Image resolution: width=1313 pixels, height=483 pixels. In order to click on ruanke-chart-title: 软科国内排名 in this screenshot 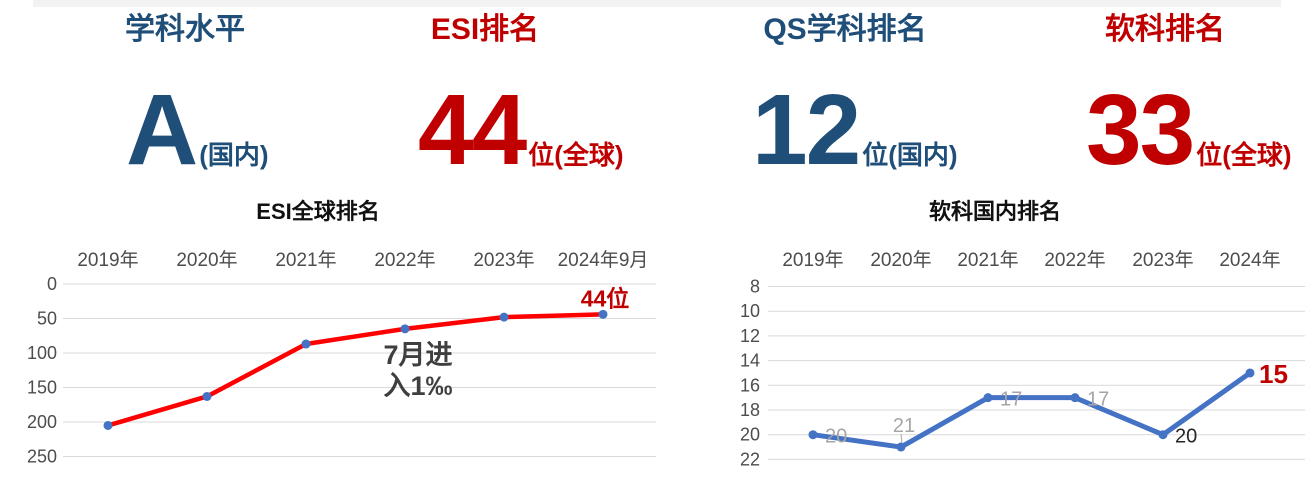, I will do `click(995, 211)`.